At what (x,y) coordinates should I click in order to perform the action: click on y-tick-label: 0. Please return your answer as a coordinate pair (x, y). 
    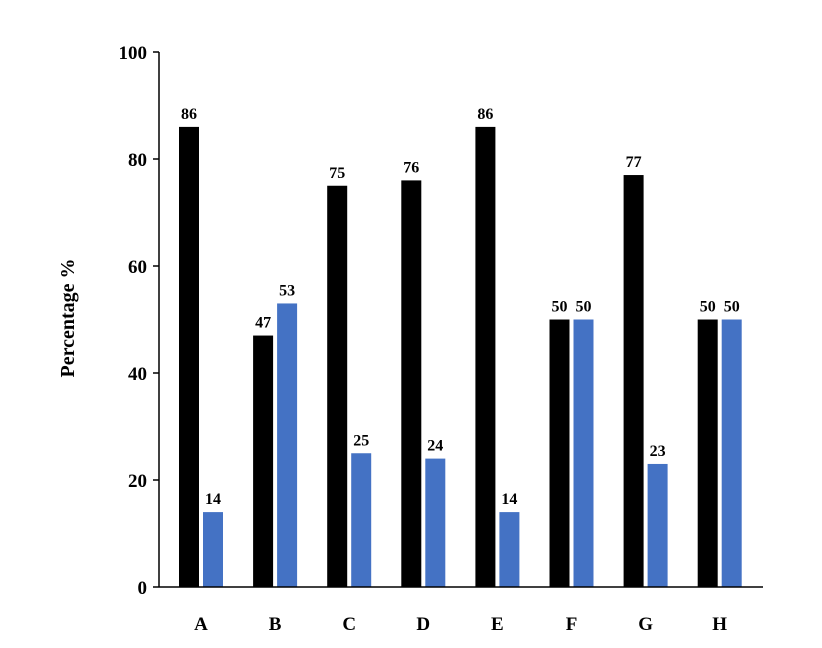
    Looking at the image, I should click on (143, 588).